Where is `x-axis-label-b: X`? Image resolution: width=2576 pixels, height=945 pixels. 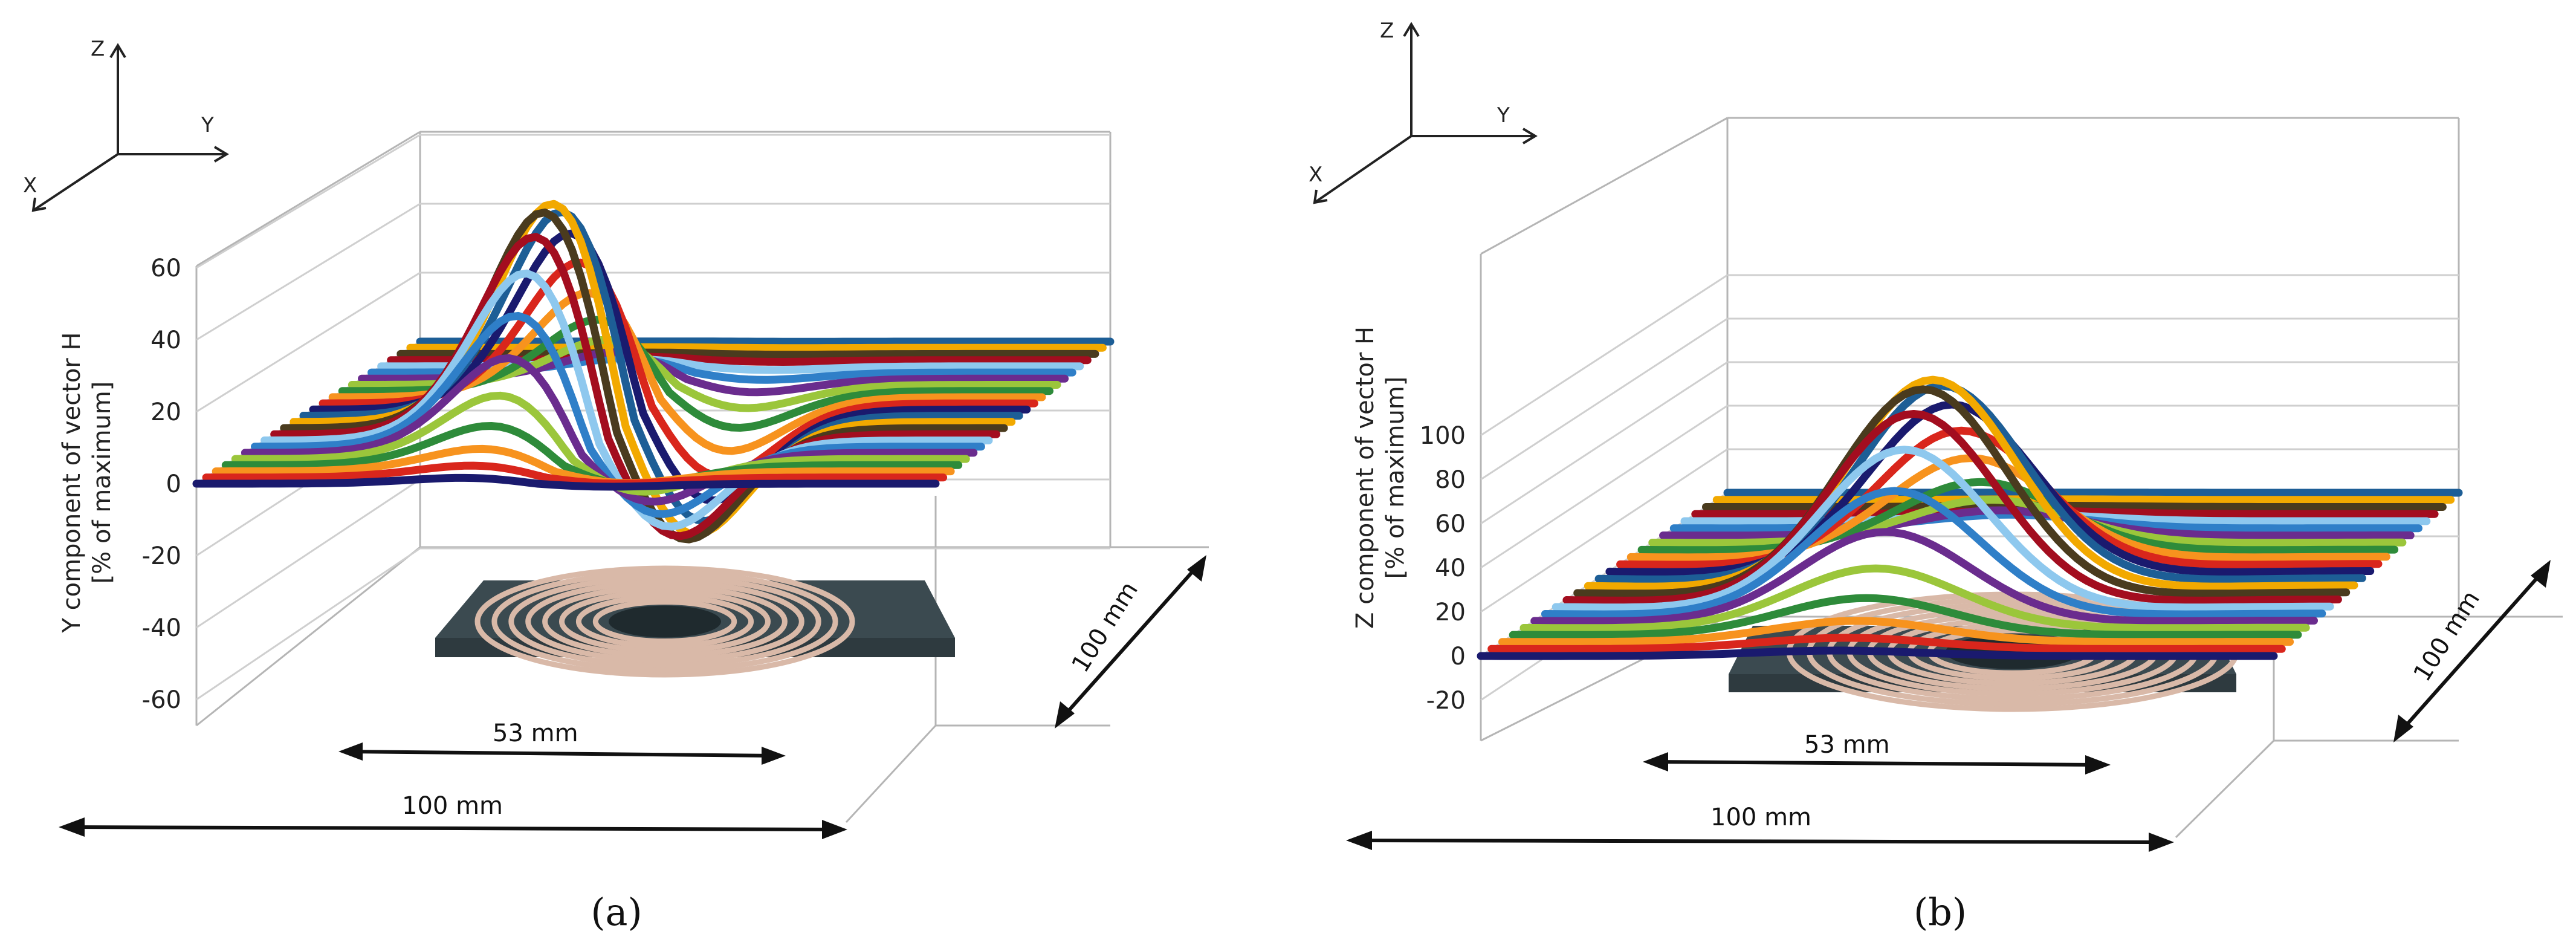 x-axis-label-b: X is located at coordinates (1315, 175).